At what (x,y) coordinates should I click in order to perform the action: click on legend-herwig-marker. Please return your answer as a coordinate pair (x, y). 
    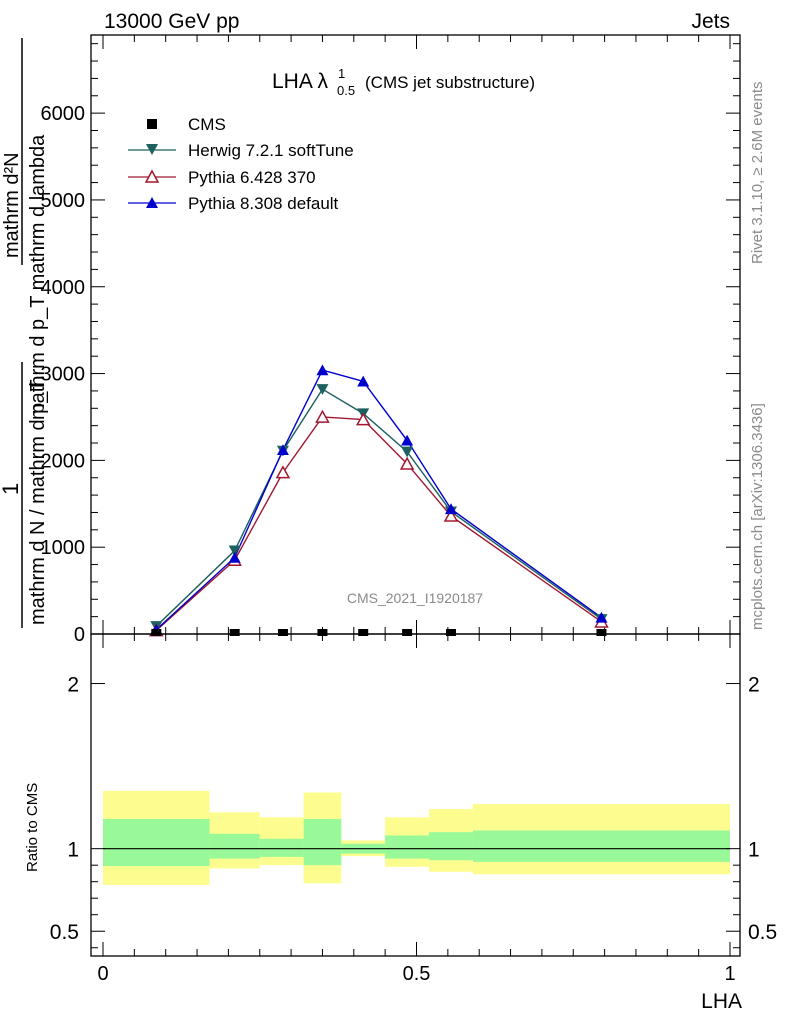
    Looking at the image, I should click on (152, 149).